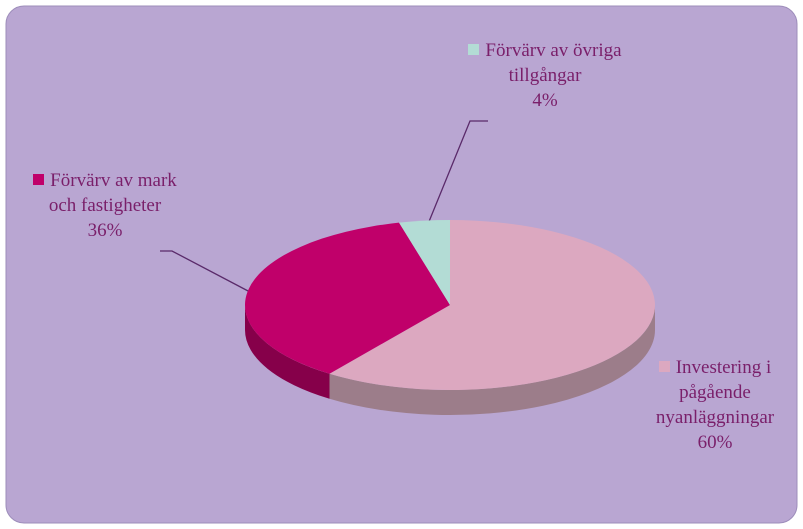 This screenshot has height=529, width=803. I want to click on category-label: Investering i pågående nyanläggningar, so click(715, 392).